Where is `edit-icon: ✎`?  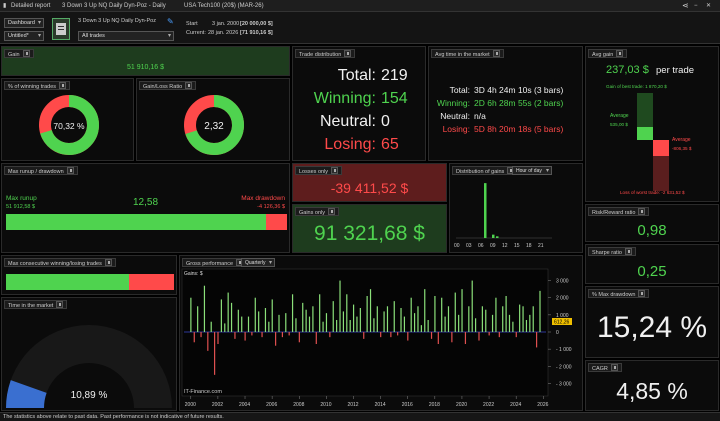
edit-icon: ✎ is located at coordinates (170, 21).